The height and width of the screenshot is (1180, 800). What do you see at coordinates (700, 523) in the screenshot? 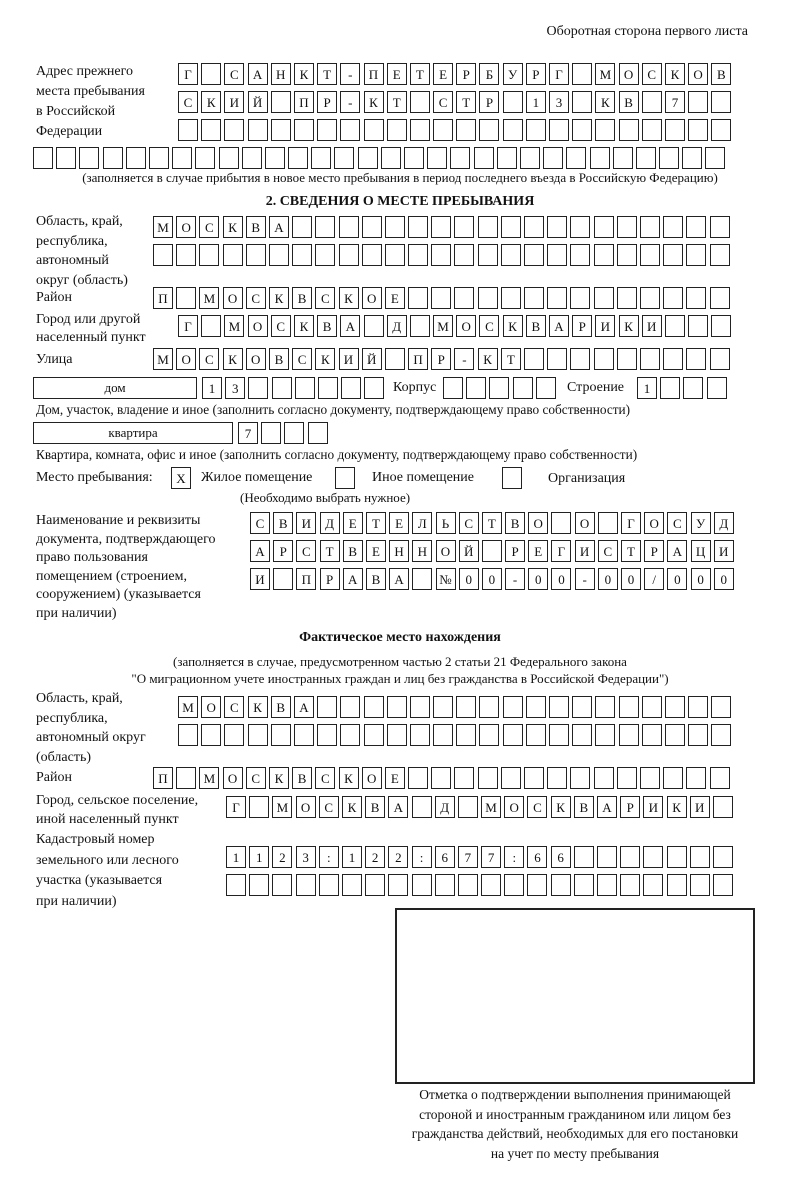
I see `letter-cell: У` at bounding box center [700, 523].